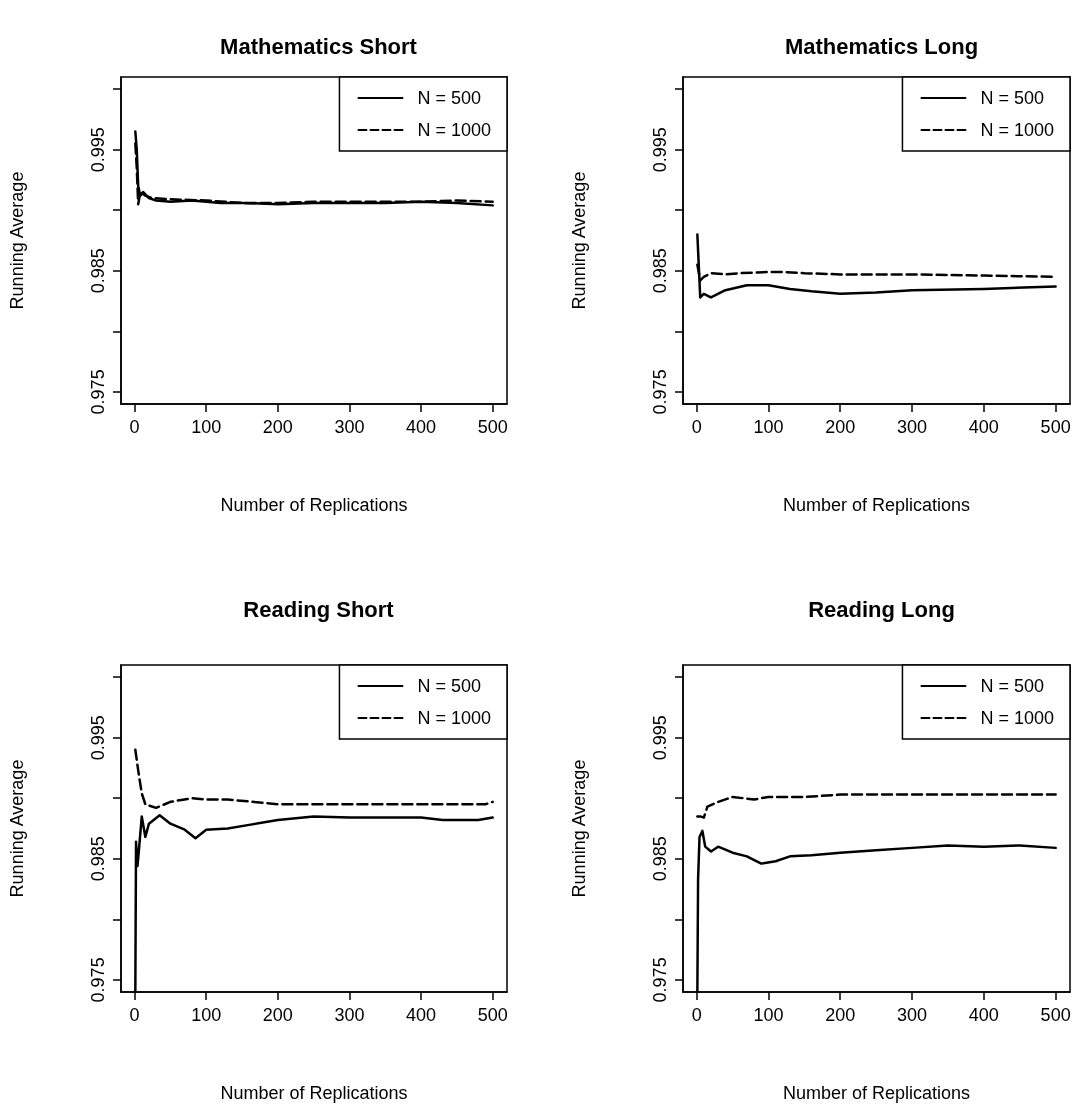  I want to click on chart-title: Mathematics Short, so click(319, 46).